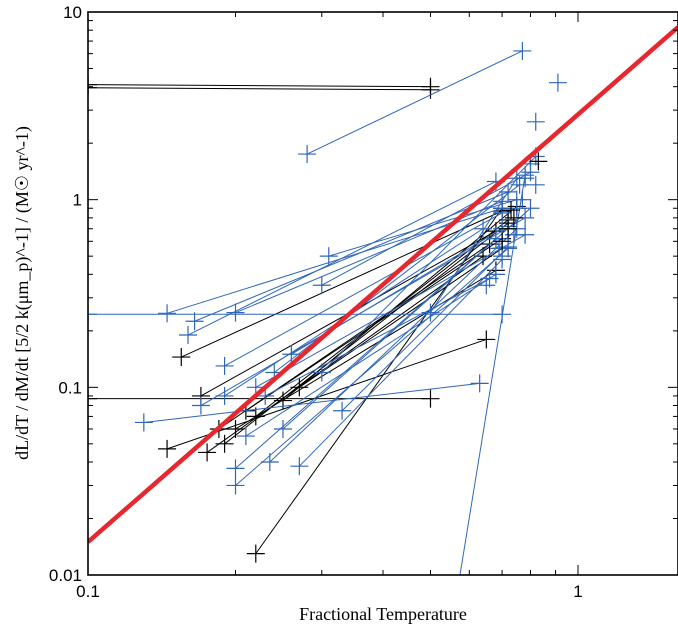  Describe the element at coordinates (383, 614) in the screenshot. I see `x-axis-label: Fractional Temperature` at that location.